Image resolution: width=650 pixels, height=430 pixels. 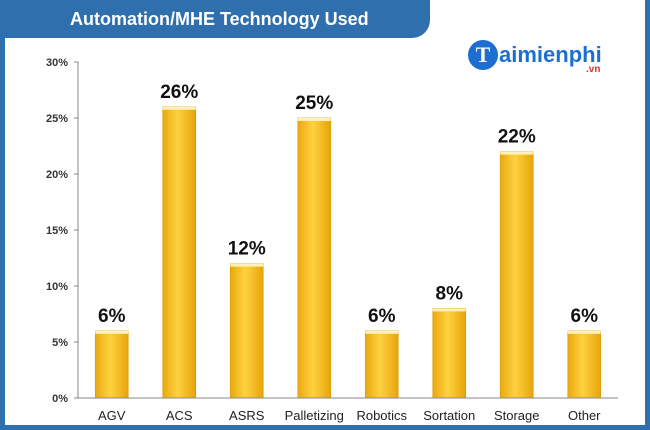 I want to click on data-label: 26%, so click(x=179, y=92).